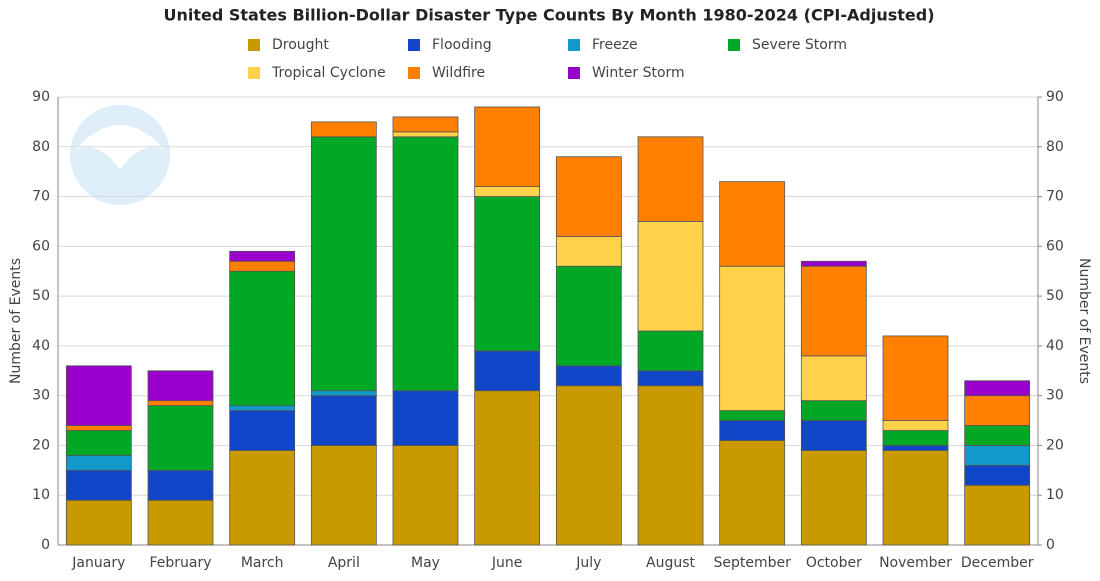  What do you see at coordinates (41, 445) in the screenshot?
I see `y-tick-label: 20` at bounding box center [41, 445].